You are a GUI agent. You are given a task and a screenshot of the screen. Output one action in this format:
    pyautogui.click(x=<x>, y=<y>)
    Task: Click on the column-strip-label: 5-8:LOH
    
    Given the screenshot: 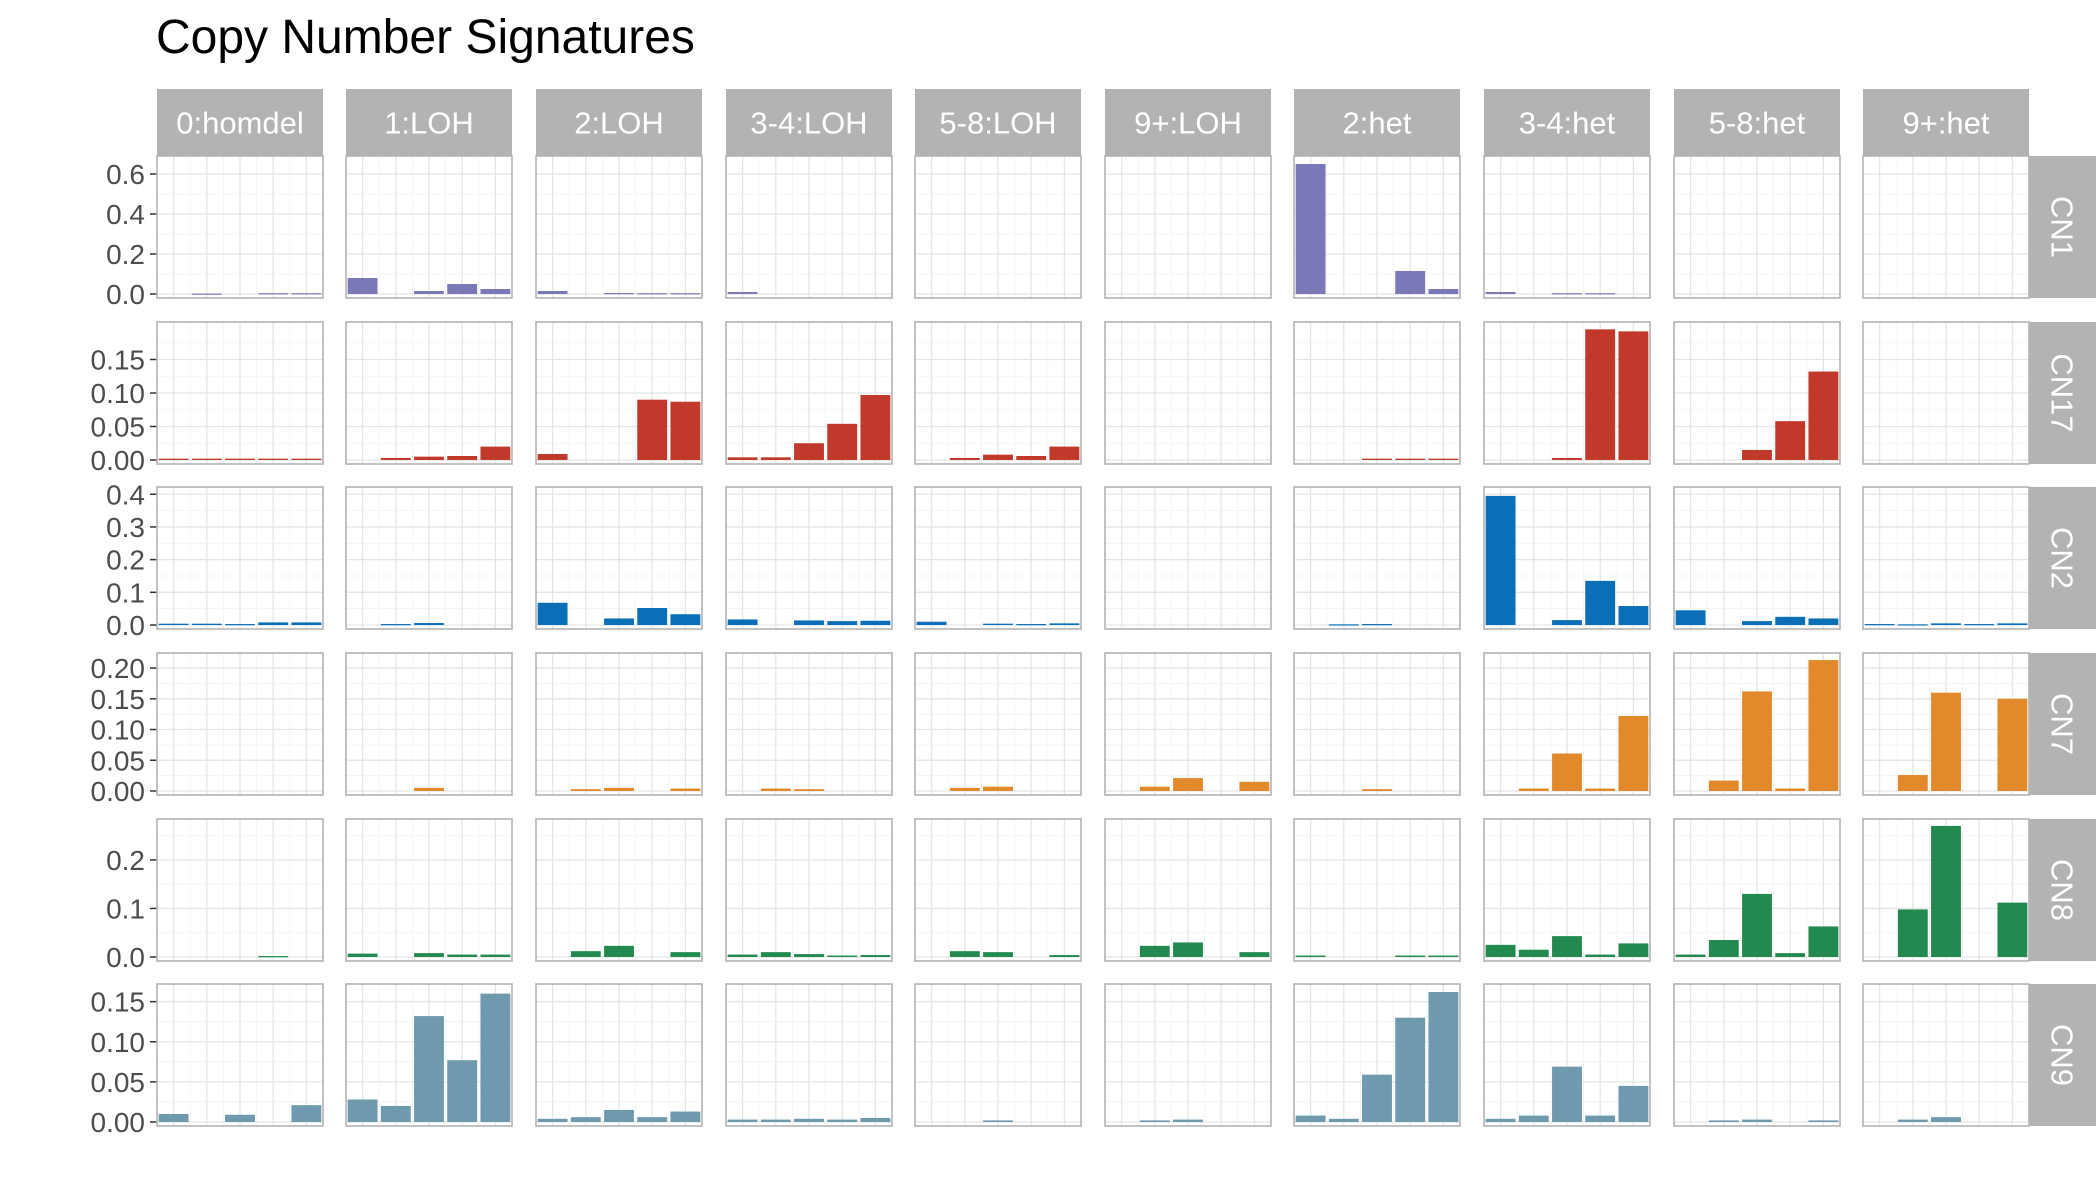 What is the action you would take?
    pyautogui.click(x=997, y=123)
    